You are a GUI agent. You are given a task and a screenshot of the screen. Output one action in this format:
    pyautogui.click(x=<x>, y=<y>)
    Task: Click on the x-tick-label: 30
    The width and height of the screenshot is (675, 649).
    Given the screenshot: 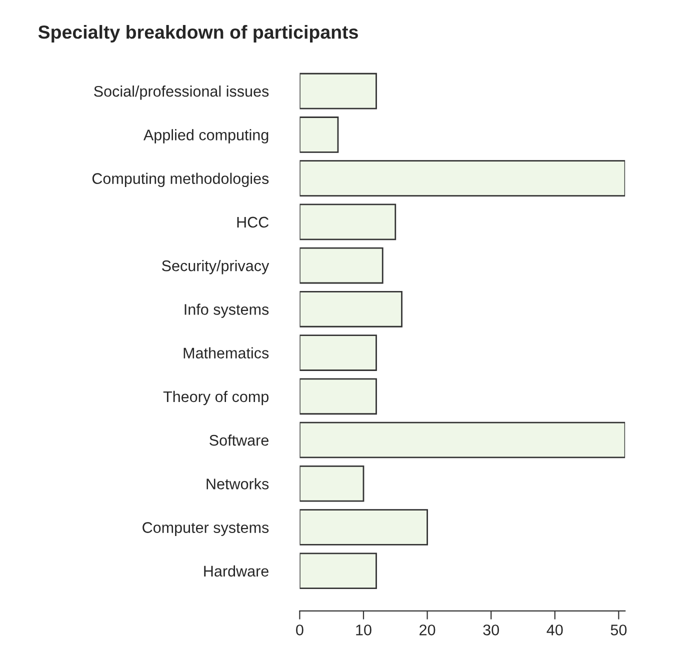 What is the action you would take?
    pyautogui.click(x=491, y=630)
    